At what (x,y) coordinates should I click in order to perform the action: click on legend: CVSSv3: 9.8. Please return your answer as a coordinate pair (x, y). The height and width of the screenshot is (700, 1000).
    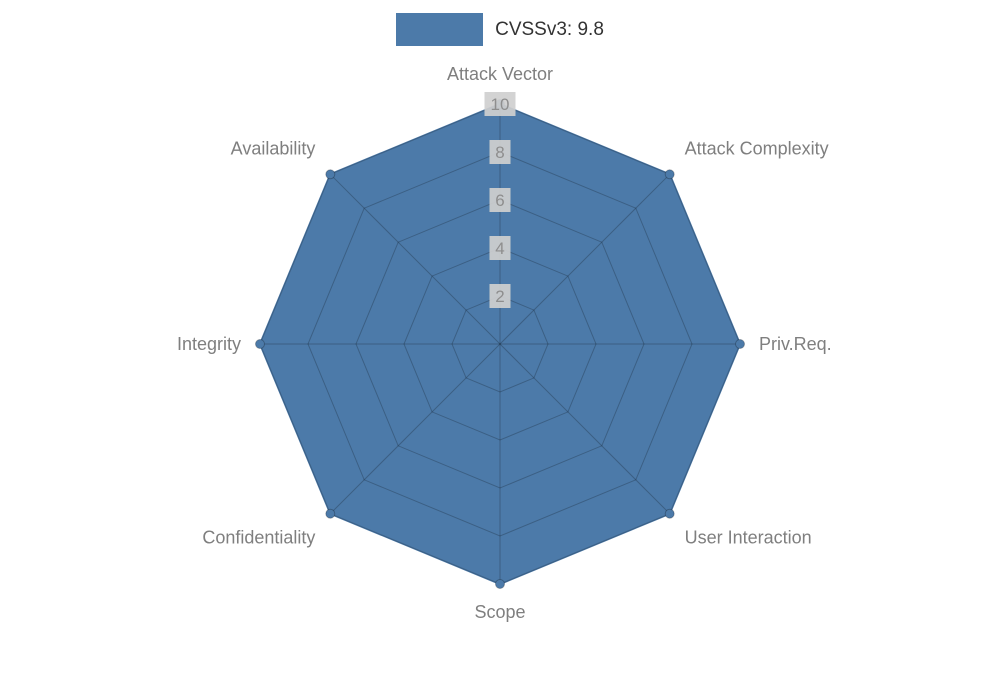
    Looking at the image, I should click on (500, 29).